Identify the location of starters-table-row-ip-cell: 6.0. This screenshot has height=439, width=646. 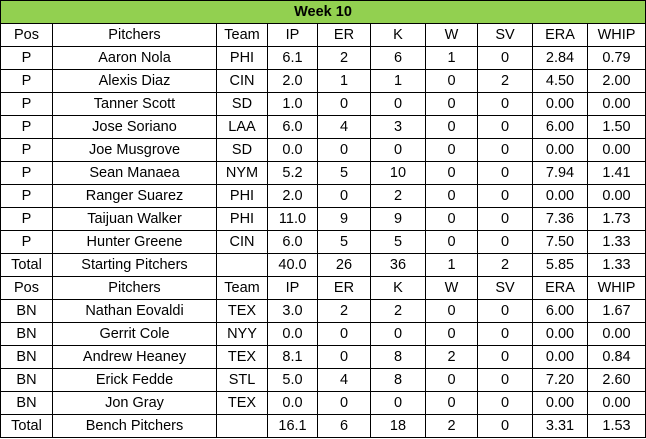
(292, 242).